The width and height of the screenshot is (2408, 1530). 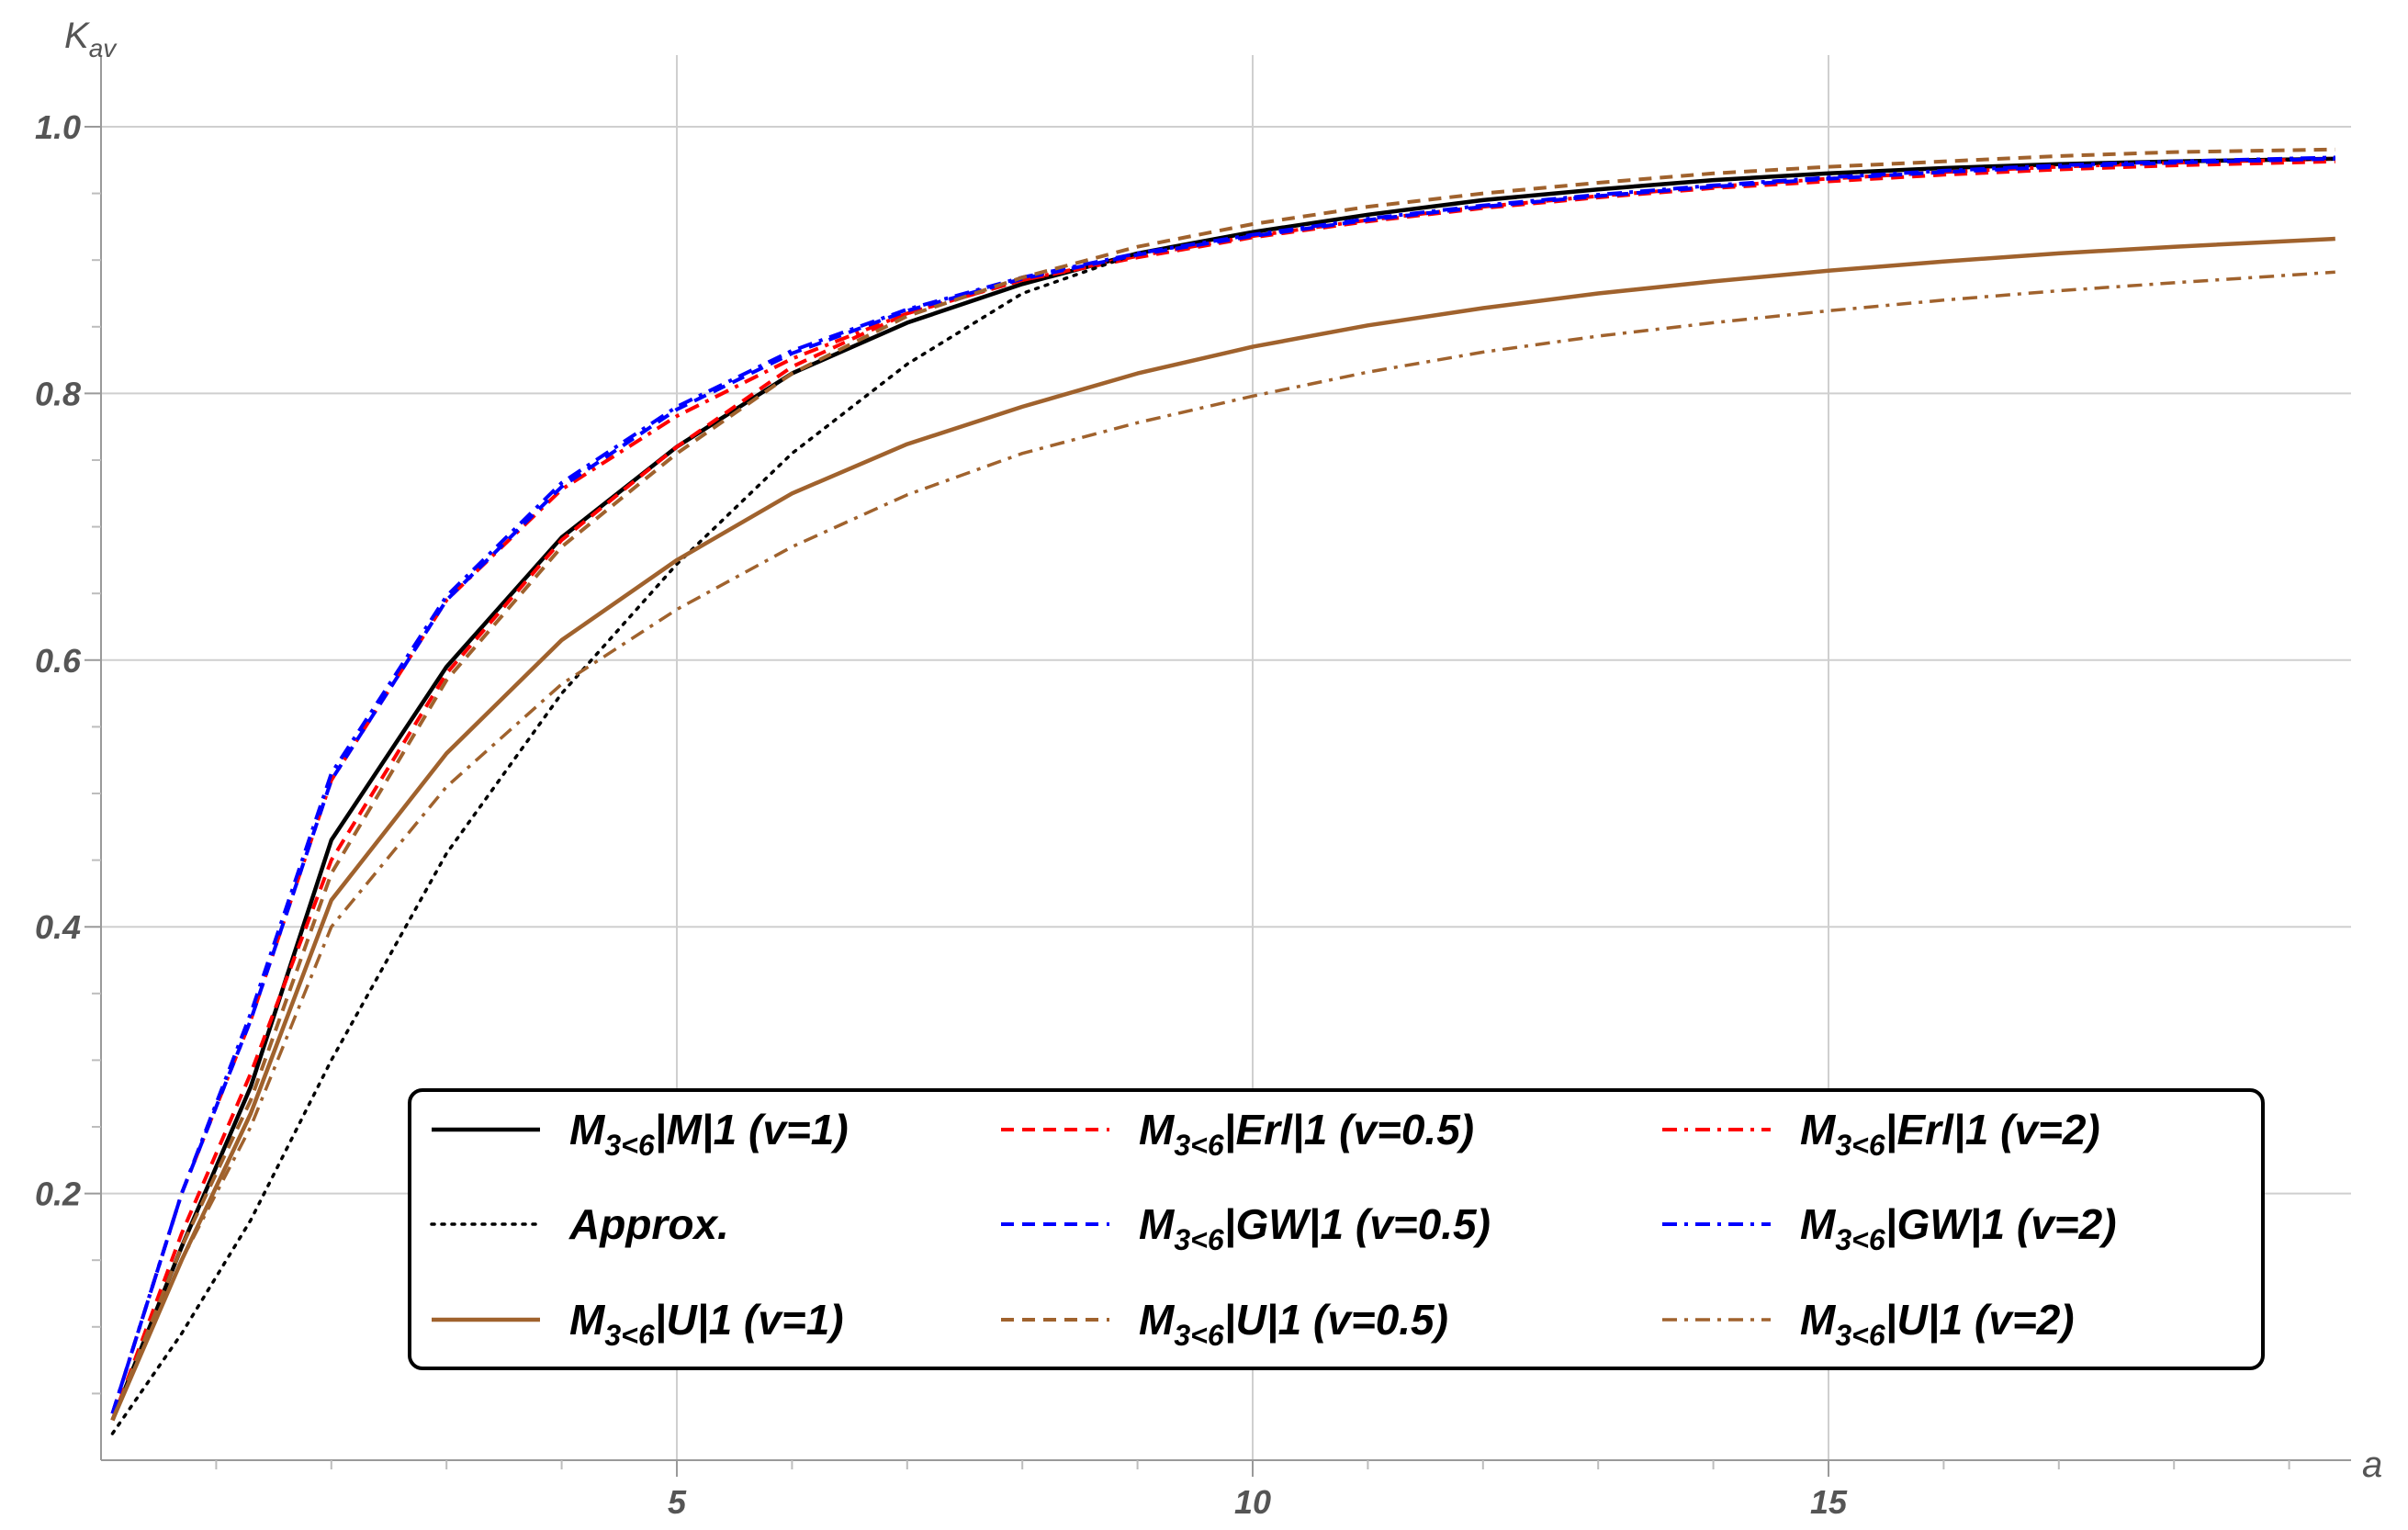 I want to click on legend-label: M3<6|GW|1 (v=2), so click(x=1958, y=1228).